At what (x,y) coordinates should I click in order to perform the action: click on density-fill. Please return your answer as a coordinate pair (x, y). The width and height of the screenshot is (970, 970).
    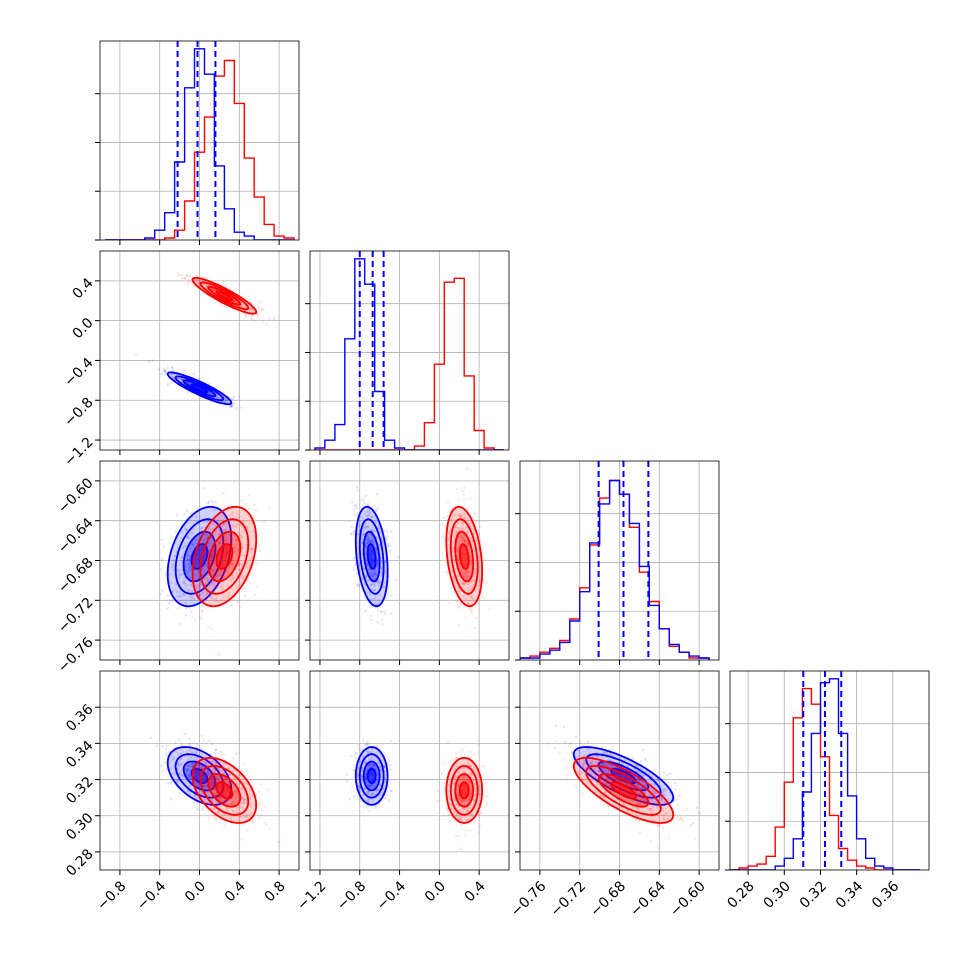
    Looking at the image, I should click on (371, 776).